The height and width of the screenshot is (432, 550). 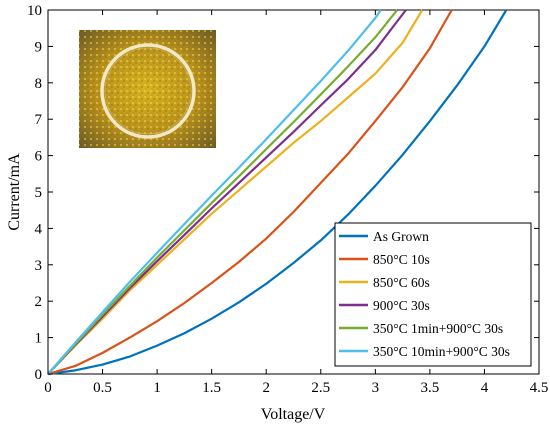 I want to click on x-tick-label: 3.5, so click(x=430, y=388).